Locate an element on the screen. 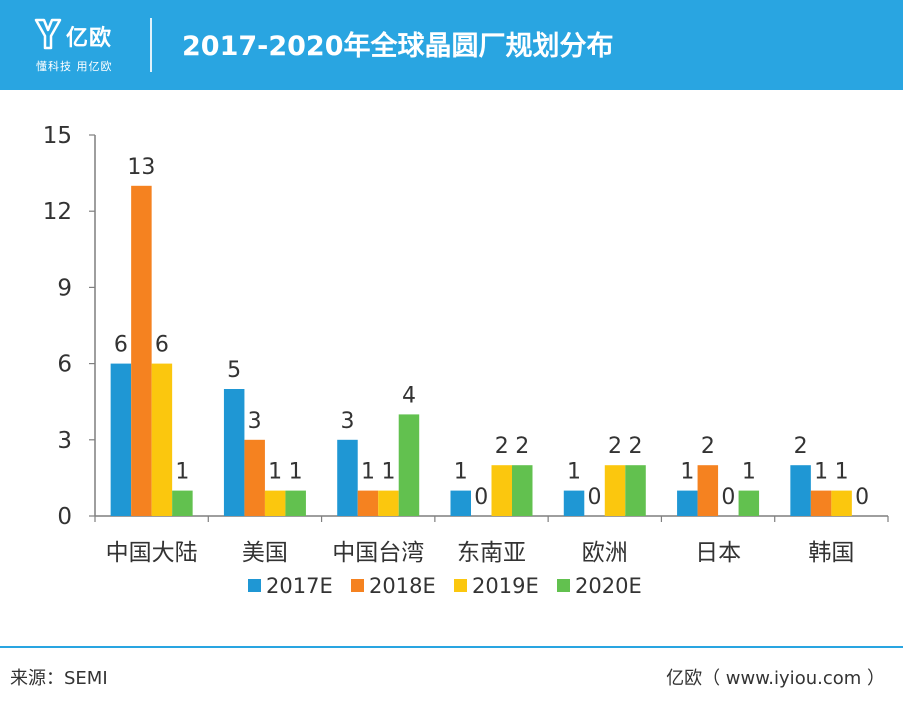  brand-logo: 亿欧 懂科技 用亿欧 is located at coordinates (79, 46).